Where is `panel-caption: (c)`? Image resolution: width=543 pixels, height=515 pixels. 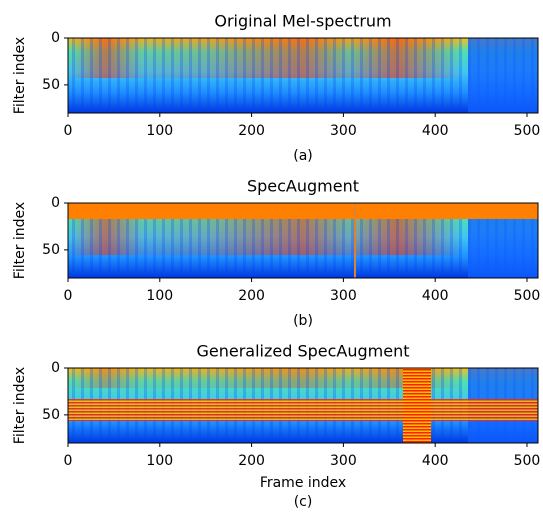
panel-caption: (c) is located at coordinates (303, 502).